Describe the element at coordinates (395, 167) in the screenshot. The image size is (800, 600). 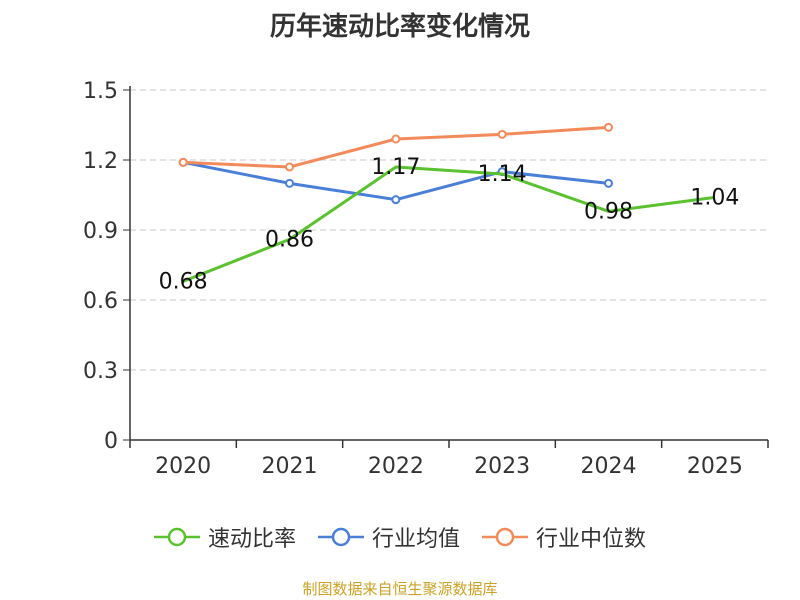
I see `data-label: 1.17` at that location.